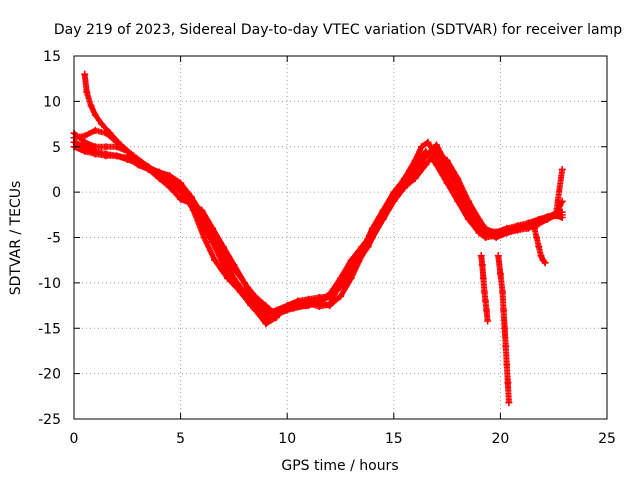  I want to click on y-tick-label: -15, so click(49, 329).